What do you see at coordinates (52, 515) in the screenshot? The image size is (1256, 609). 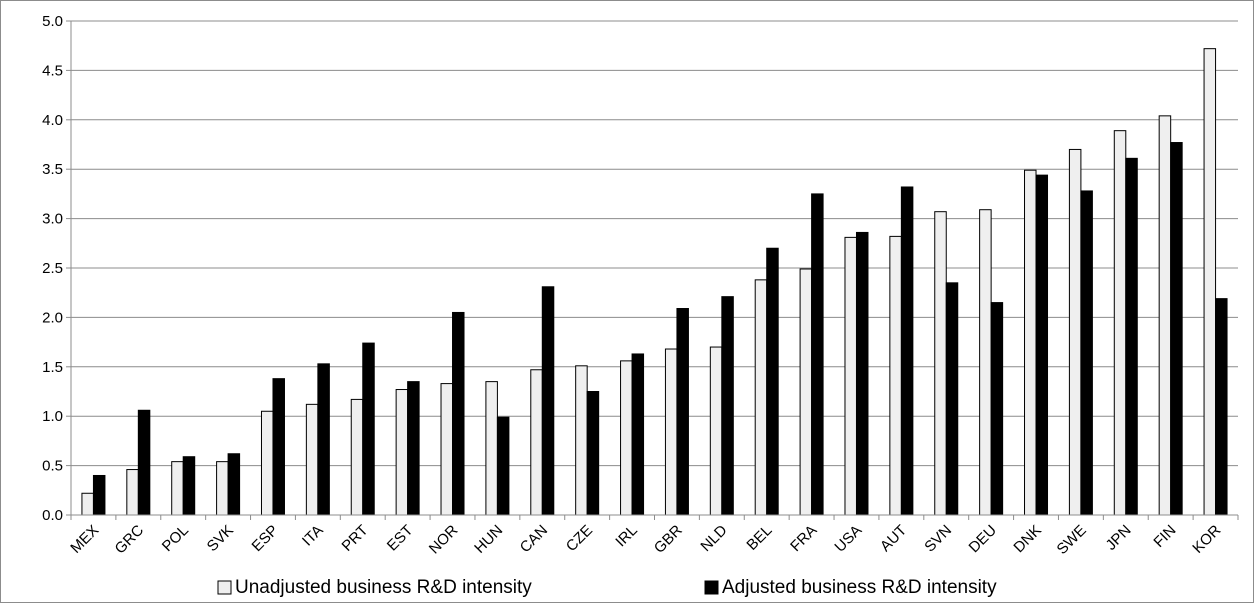 I see `y-tick-label: 0.0` at bounding box center [52, 515].